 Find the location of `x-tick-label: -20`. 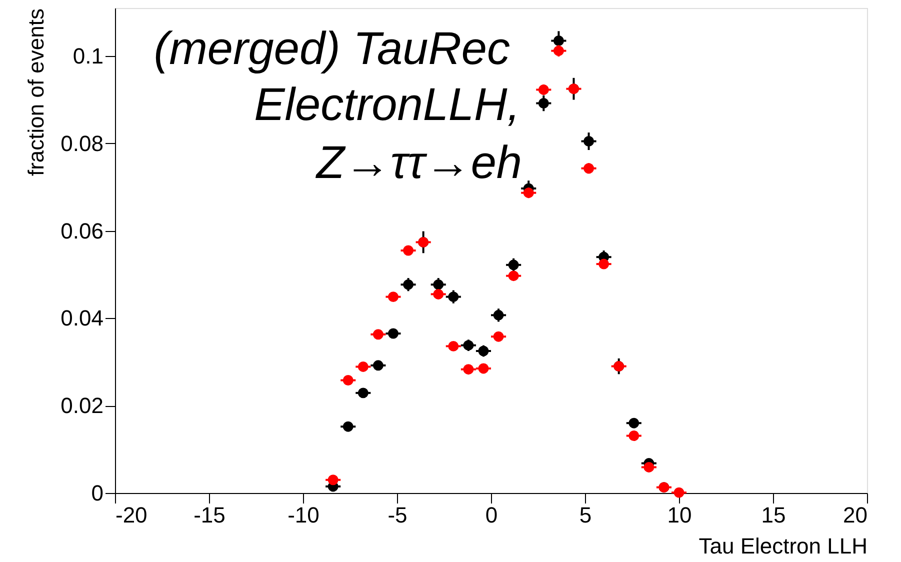

x-tick-label: -20 is located at coordinates (132, 515).